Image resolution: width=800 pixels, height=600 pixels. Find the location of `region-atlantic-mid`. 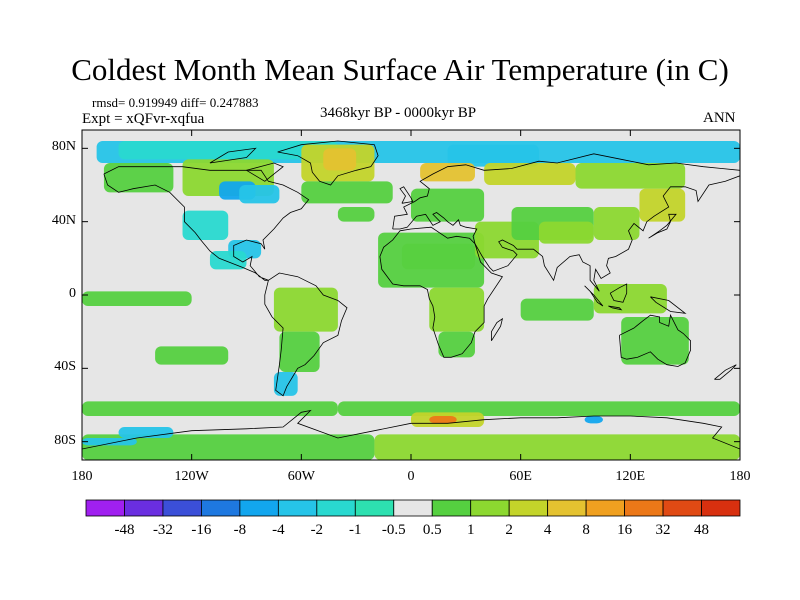

region-atlantic-mid is located at coordinates (356, 214).